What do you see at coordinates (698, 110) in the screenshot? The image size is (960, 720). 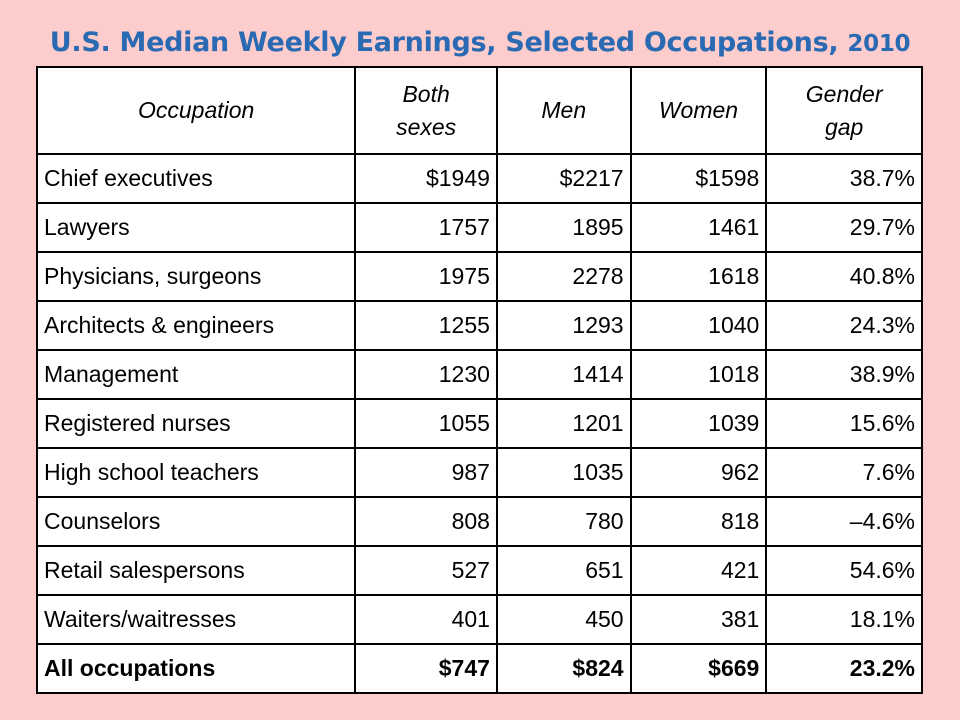 I see `header-women: Women` at bounding box center [698, 110].